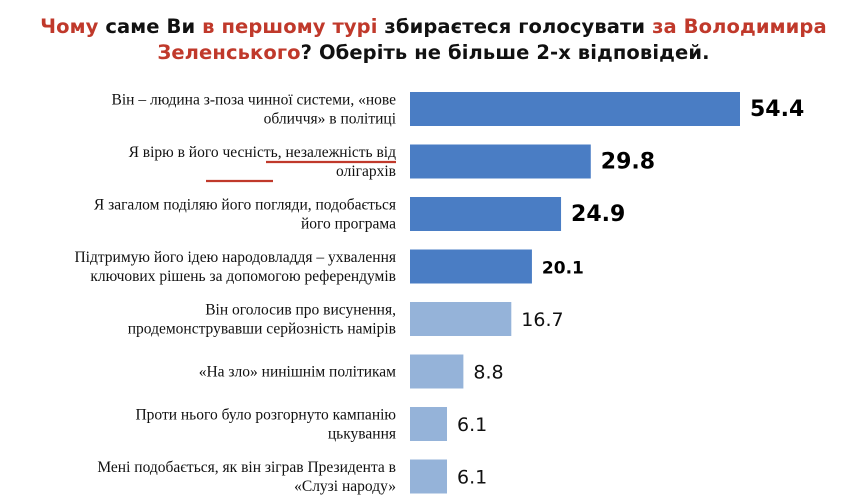  What do you see at coordinates (777, 109) in the screenshot?
I see `value-label-1: 54.4` at bounding box center [777, 109].